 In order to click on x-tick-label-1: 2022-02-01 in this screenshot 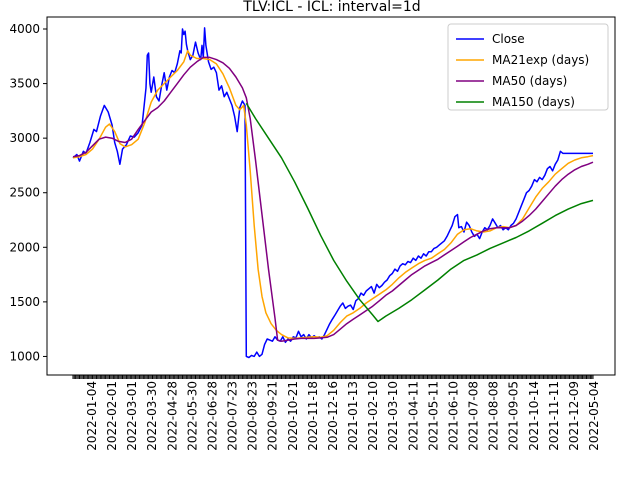, I will do `click(112, 416)`.